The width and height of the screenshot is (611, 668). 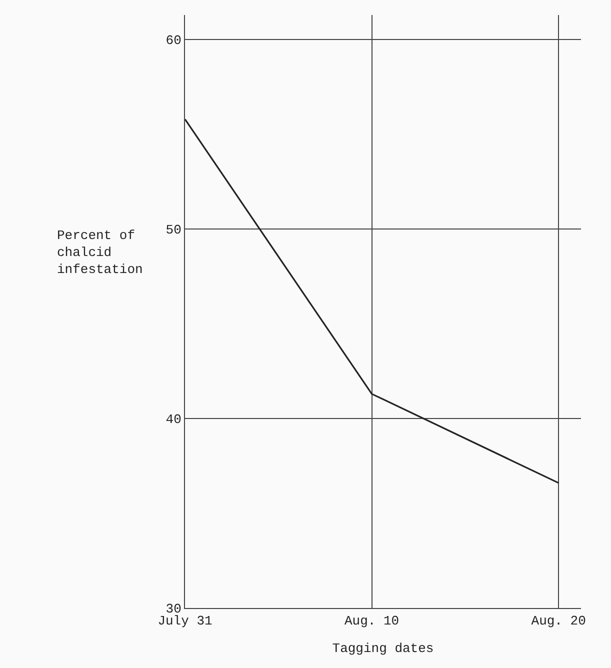 What do you see at coordinates (174, 40) in the screenshot?
I see `y-tick-label: 60` at bounding box center [174, 40].